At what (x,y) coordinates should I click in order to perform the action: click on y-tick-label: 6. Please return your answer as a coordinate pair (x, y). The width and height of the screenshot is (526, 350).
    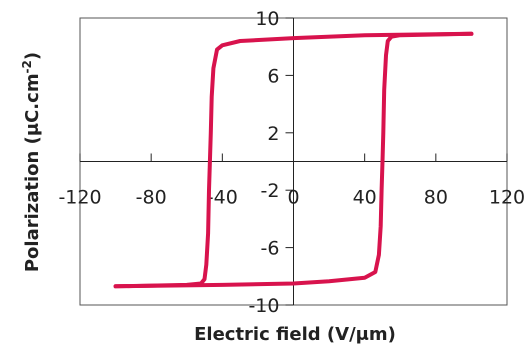
    Looking at the image, I should click on (273, 76).